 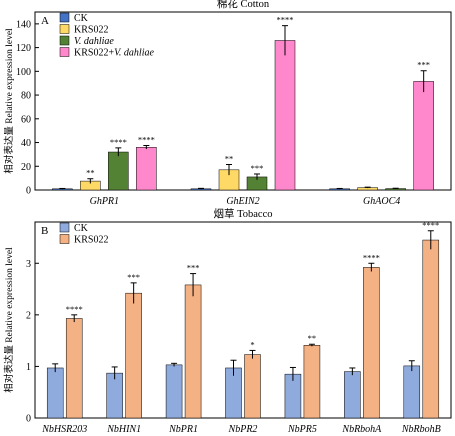 What do you see at coordinates (23, 24) in the screenshot?
I see `y-tick-label: 140` at bounding box center [23, 24].